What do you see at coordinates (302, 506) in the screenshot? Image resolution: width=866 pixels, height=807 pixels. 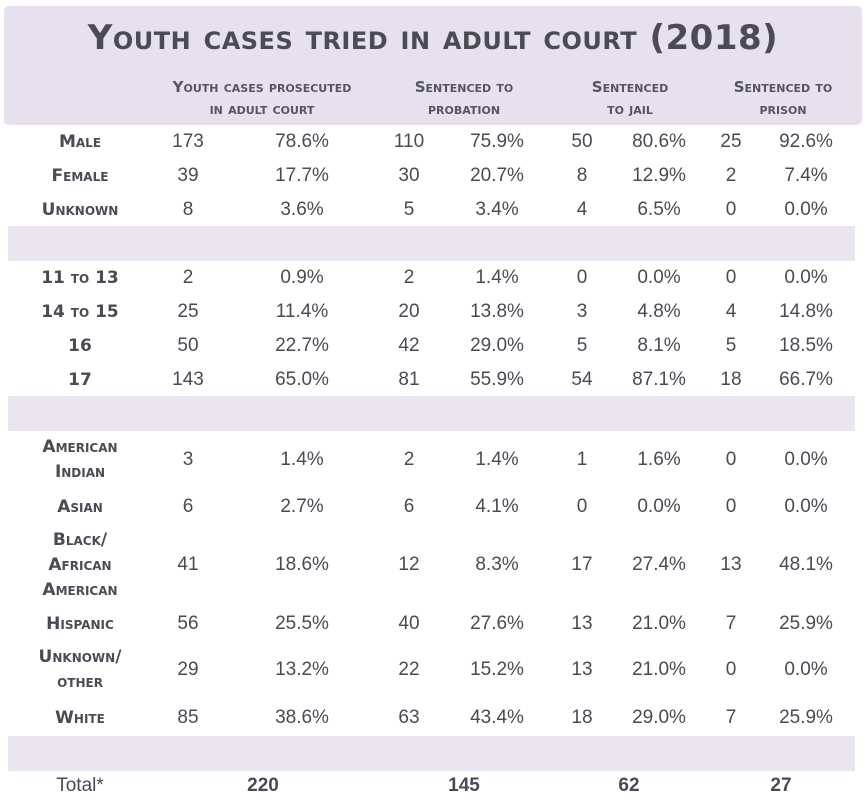 I see `percent-cell: 2.7%` at bounding box center [302, 506].